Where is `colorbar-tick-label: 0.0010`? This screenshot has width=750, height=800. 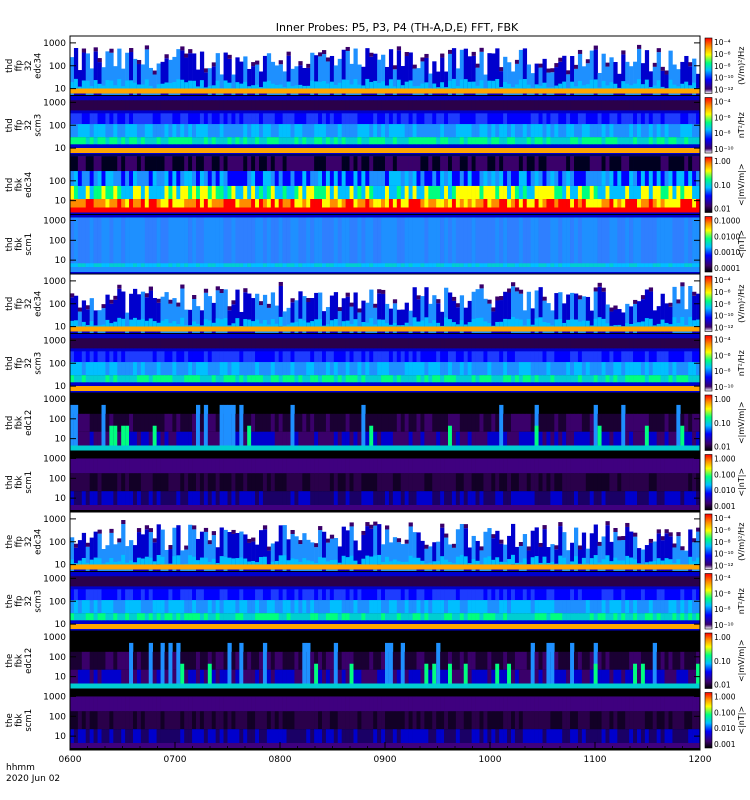
colorbar-tick-label: 0.0010 is located at coordinates (727, 252).